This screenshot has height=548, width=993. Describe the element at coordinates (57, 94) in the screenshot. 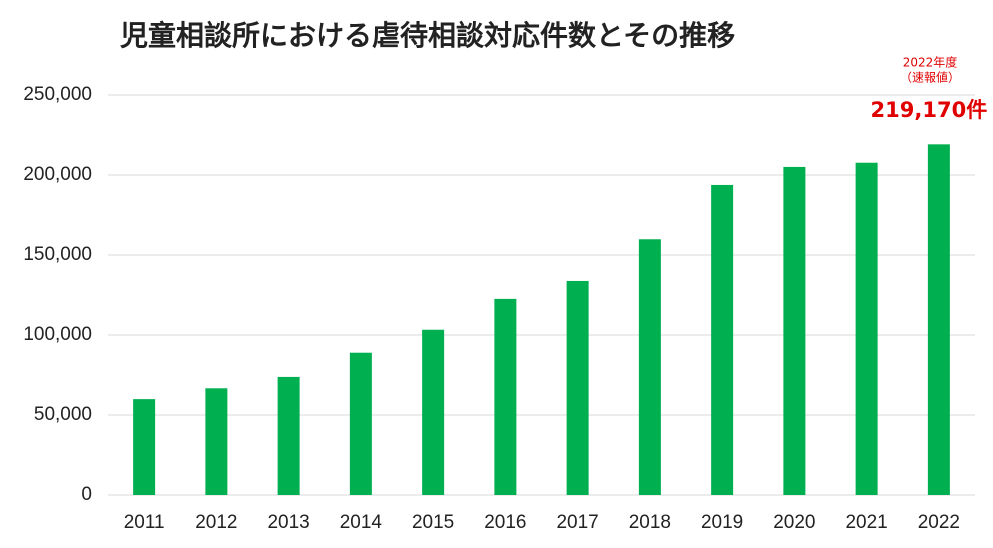

I see `y-tick-label: 250,000` at that location.